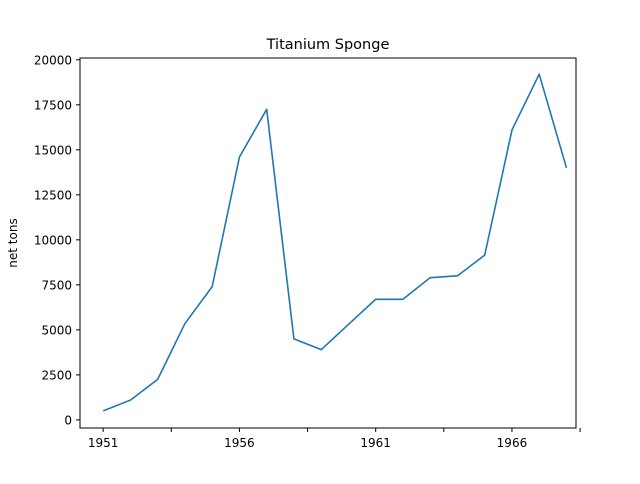  I want to click on y-axis-label: net tons, so click(13, 242).